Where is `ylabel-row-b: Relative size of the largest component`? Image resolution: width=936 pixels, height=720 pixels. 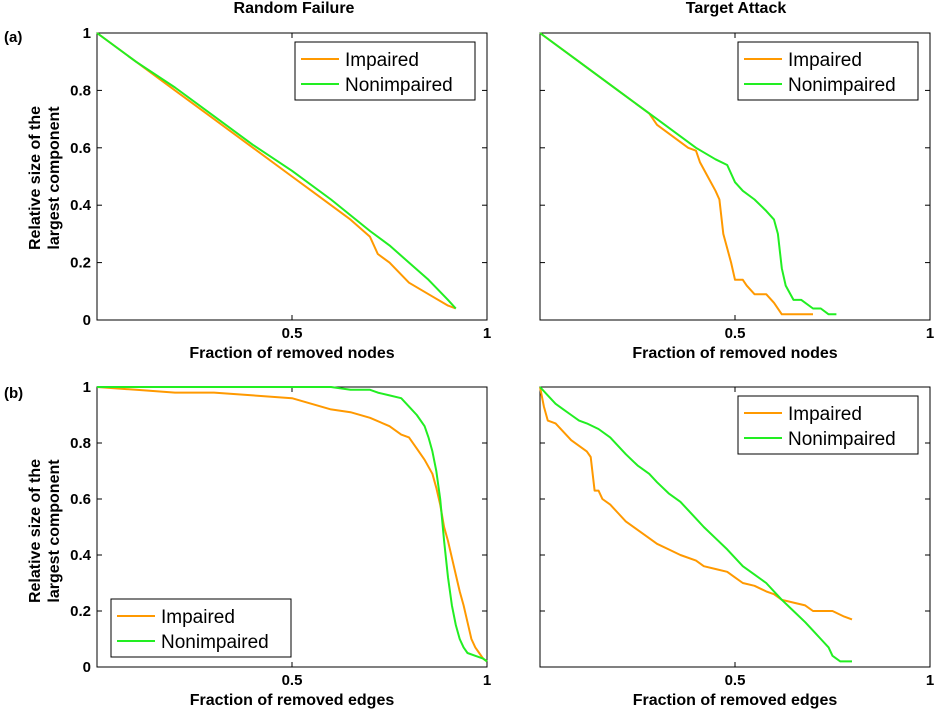
ylabel-row-b: Relative size of the largest component is located at coordinates (45, 531).